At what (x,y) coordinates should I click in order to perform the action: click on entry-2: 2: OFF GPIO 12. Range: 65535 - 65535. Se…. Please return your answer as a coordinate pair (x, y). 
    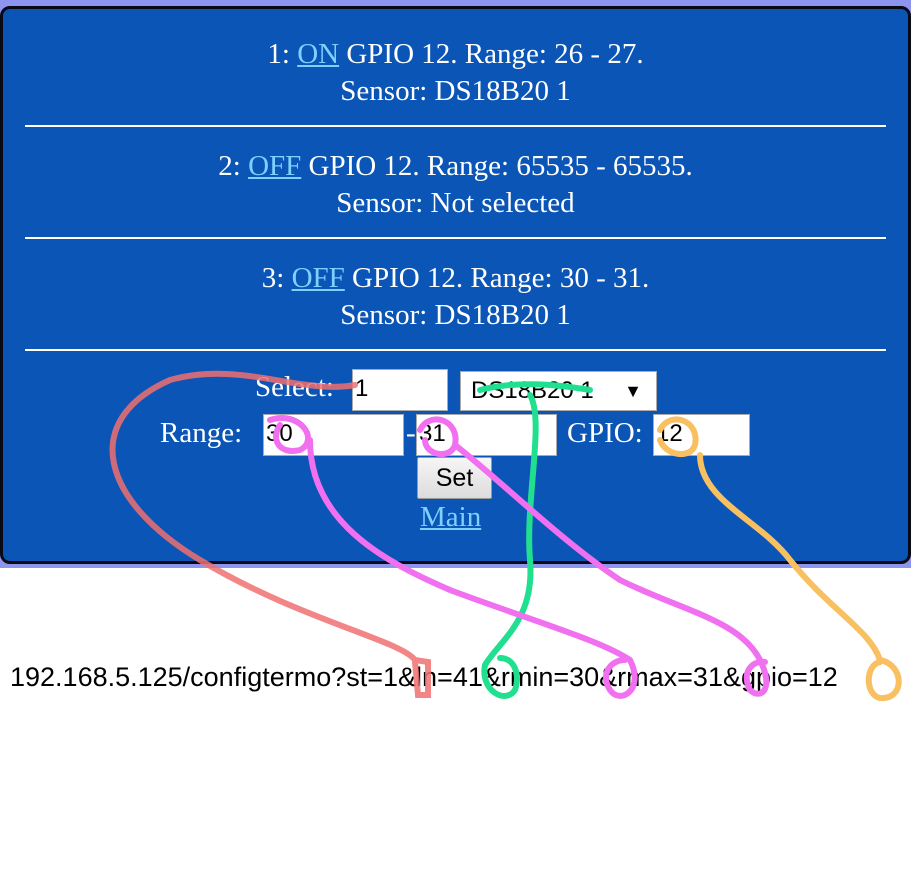
    Looking at the image, I should click on (455, 185).